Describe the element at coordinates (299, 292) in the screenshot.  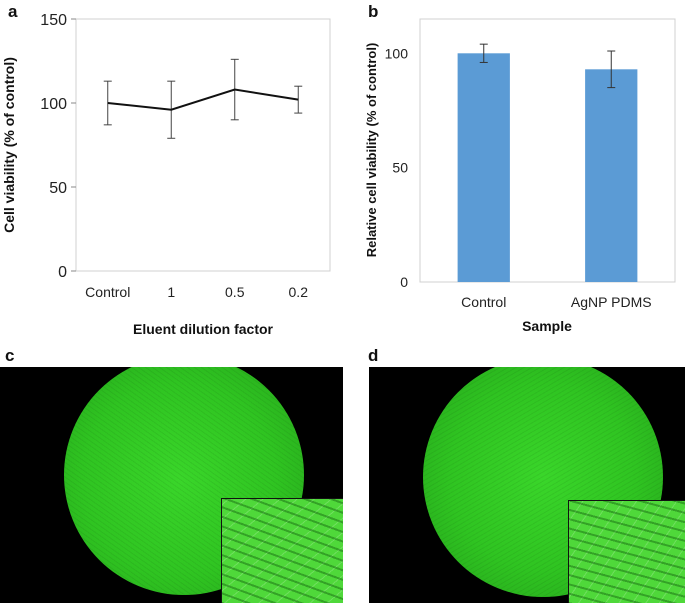
I see `chart-a-x-tick-label: 0.2` at that location.